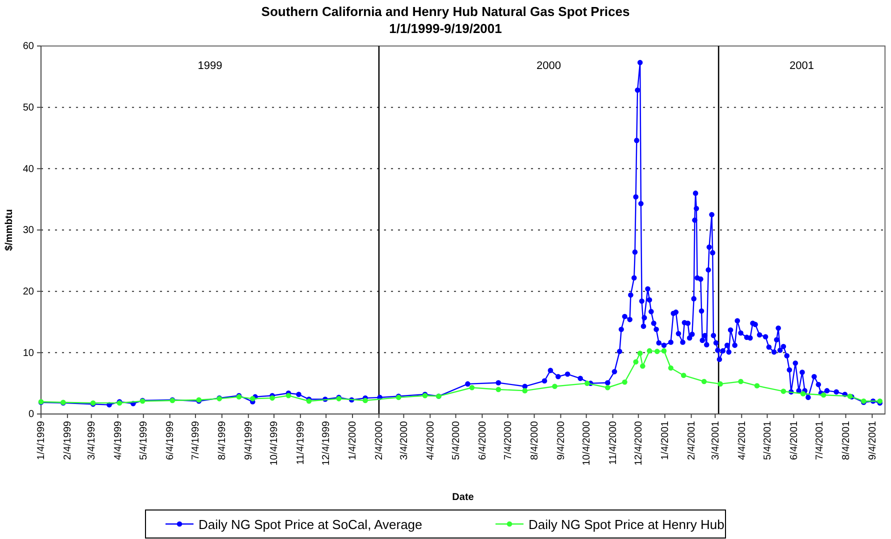  I want to click on x-axis-title: Date, so click(463, 497).